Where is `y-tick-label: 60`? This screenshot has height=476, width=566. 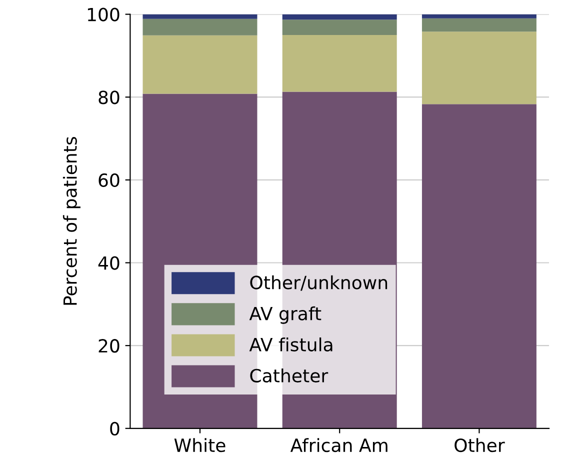
y-tick-label: 60 is located at coordinates (109, 180).